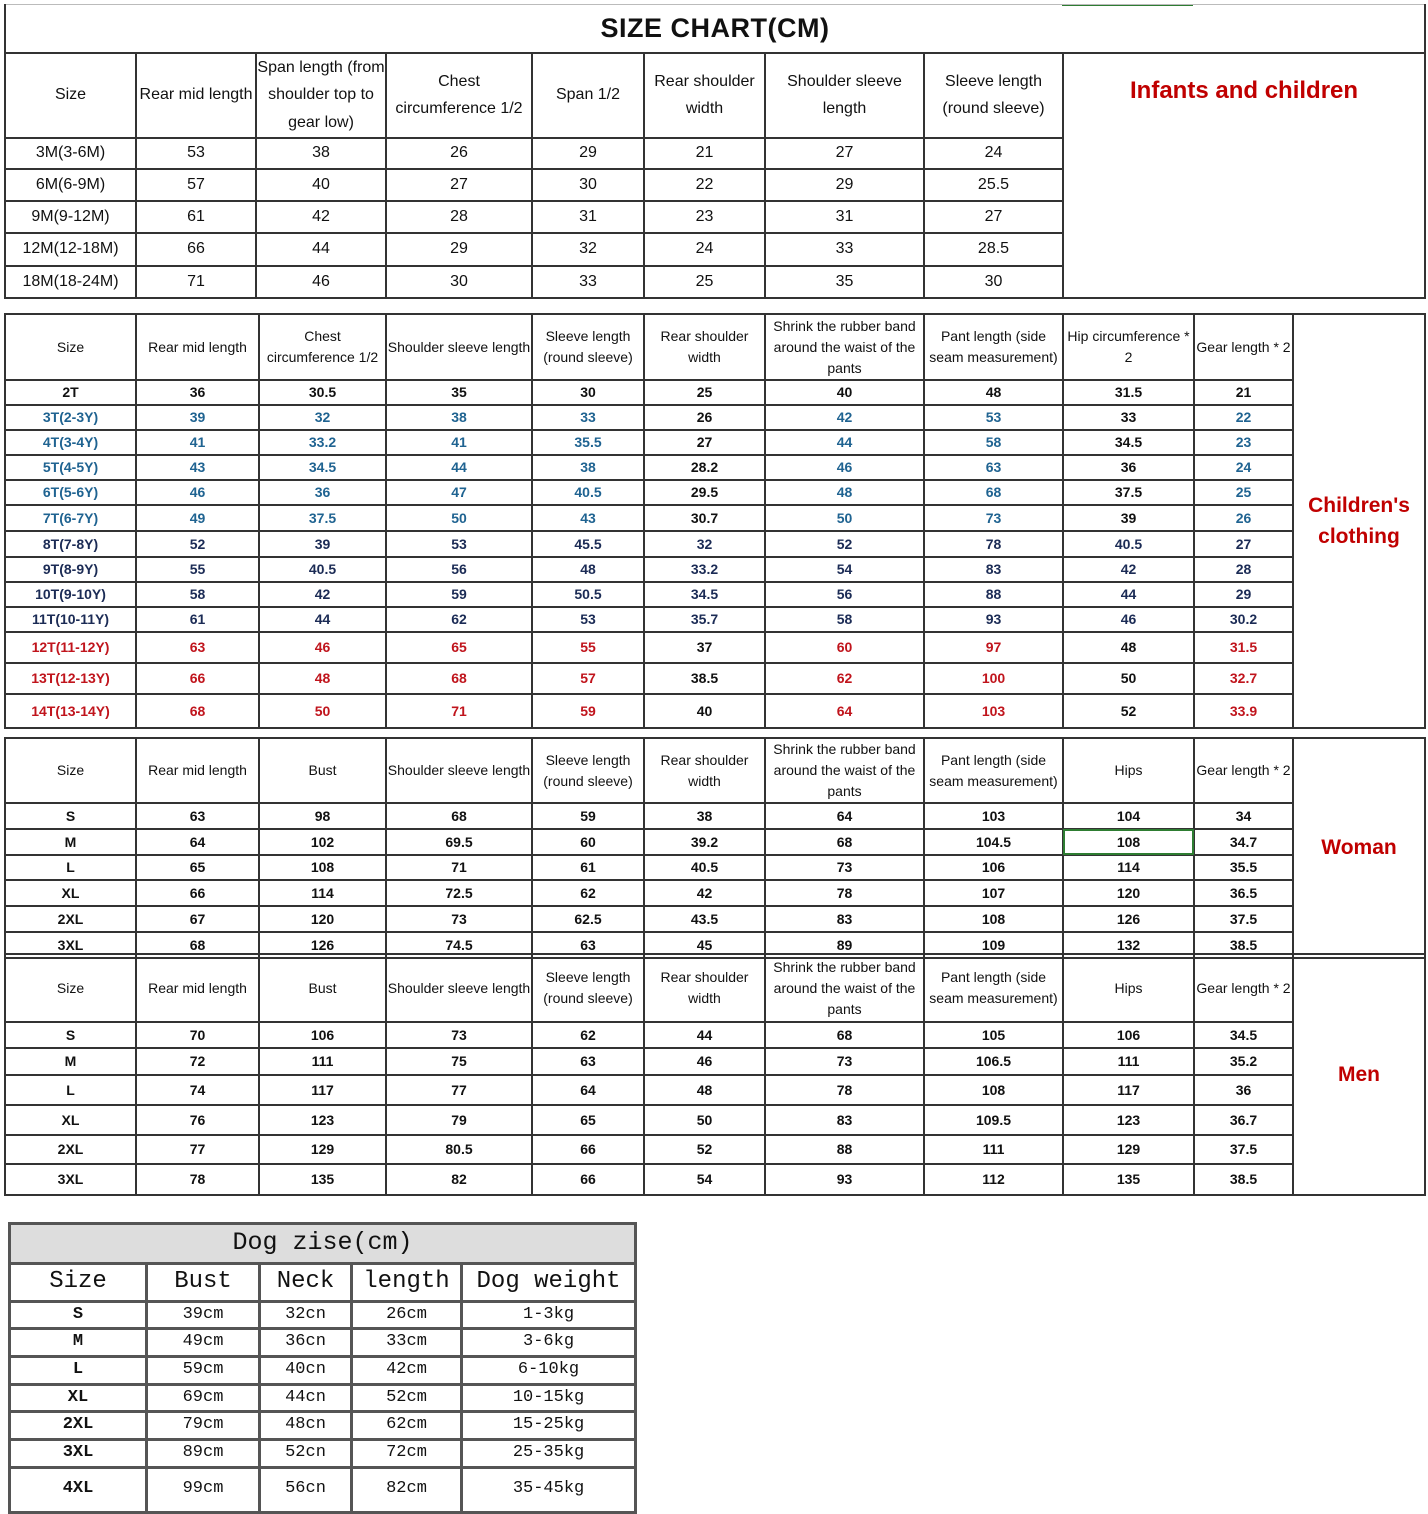 This screenshot has width=1428, height=1514. Describe the element at coordinates (704, 281) in the screenshot. I see `value-cell: 25` at that location.